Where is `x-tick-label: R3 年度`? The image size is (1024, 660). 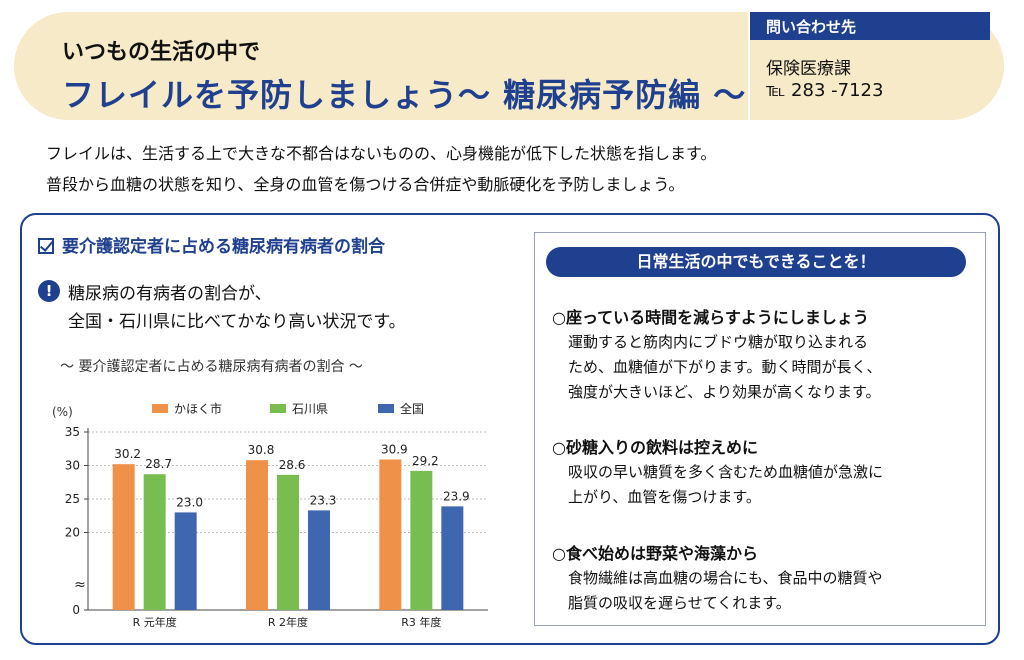 x-tick-label: R3 年度 is located at coordinates (421, 622).